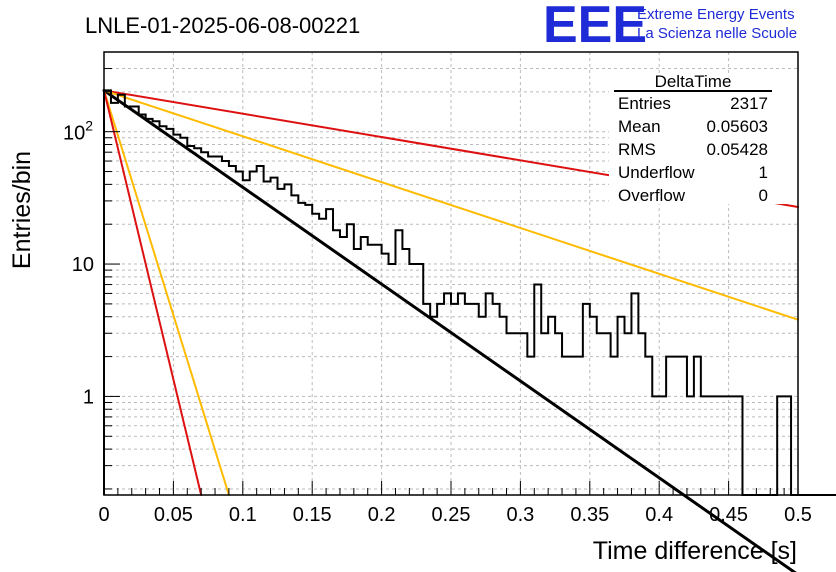  I want to click on x-tick-label: 0, so click(103, 515).